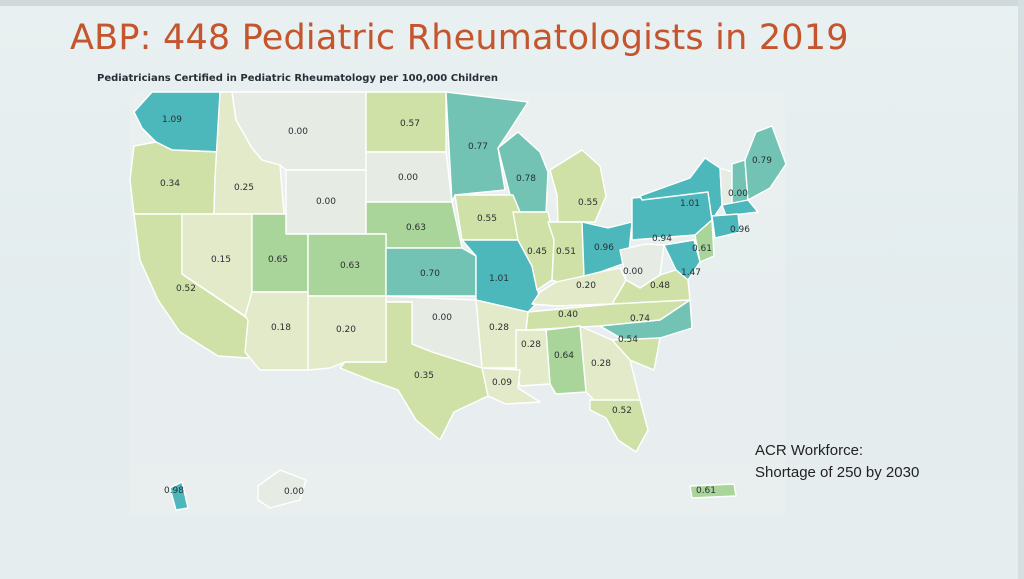 This screenshot has width=1024, height=579. I want to click on state-il, so click(533, 251).